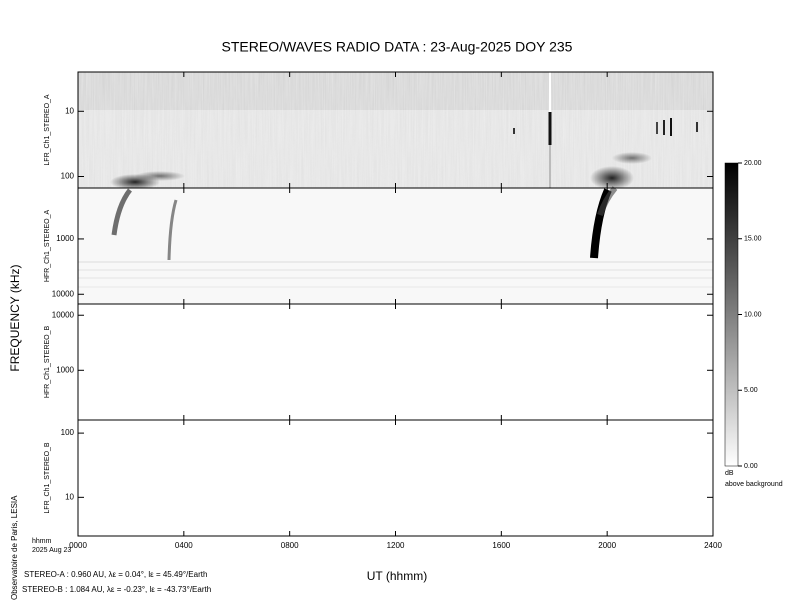 The image size is (792, 612). I want to click on colorbar-tick-label: 20.00, so click(753, 163).